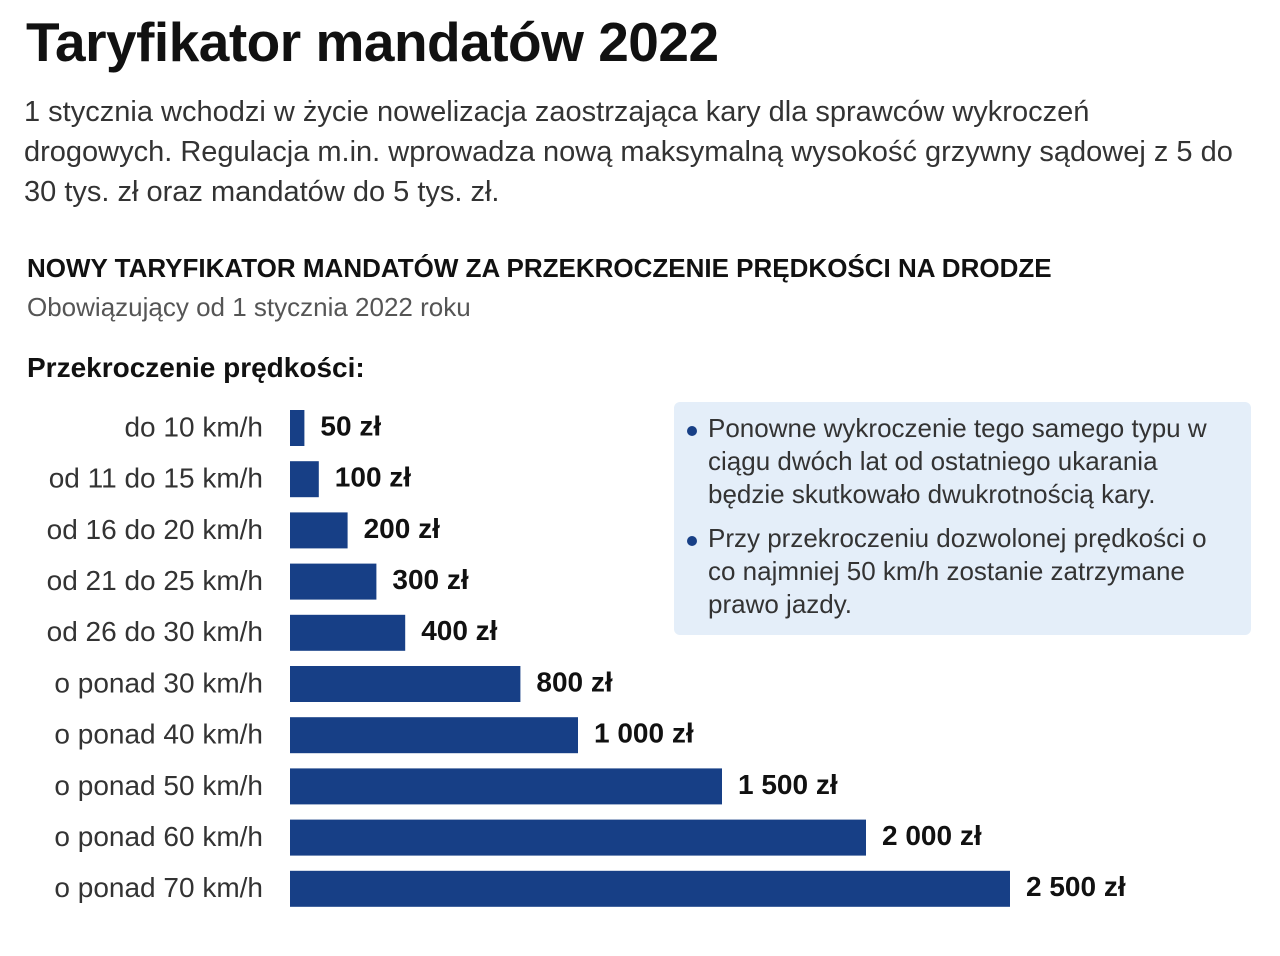 The width and height of the screenshot is (1280, 956). What do you see at coordinates (158, 734) in the screenshot?
I see `category-label: o ponad 40 km/h` at bounding box center [158, 734].